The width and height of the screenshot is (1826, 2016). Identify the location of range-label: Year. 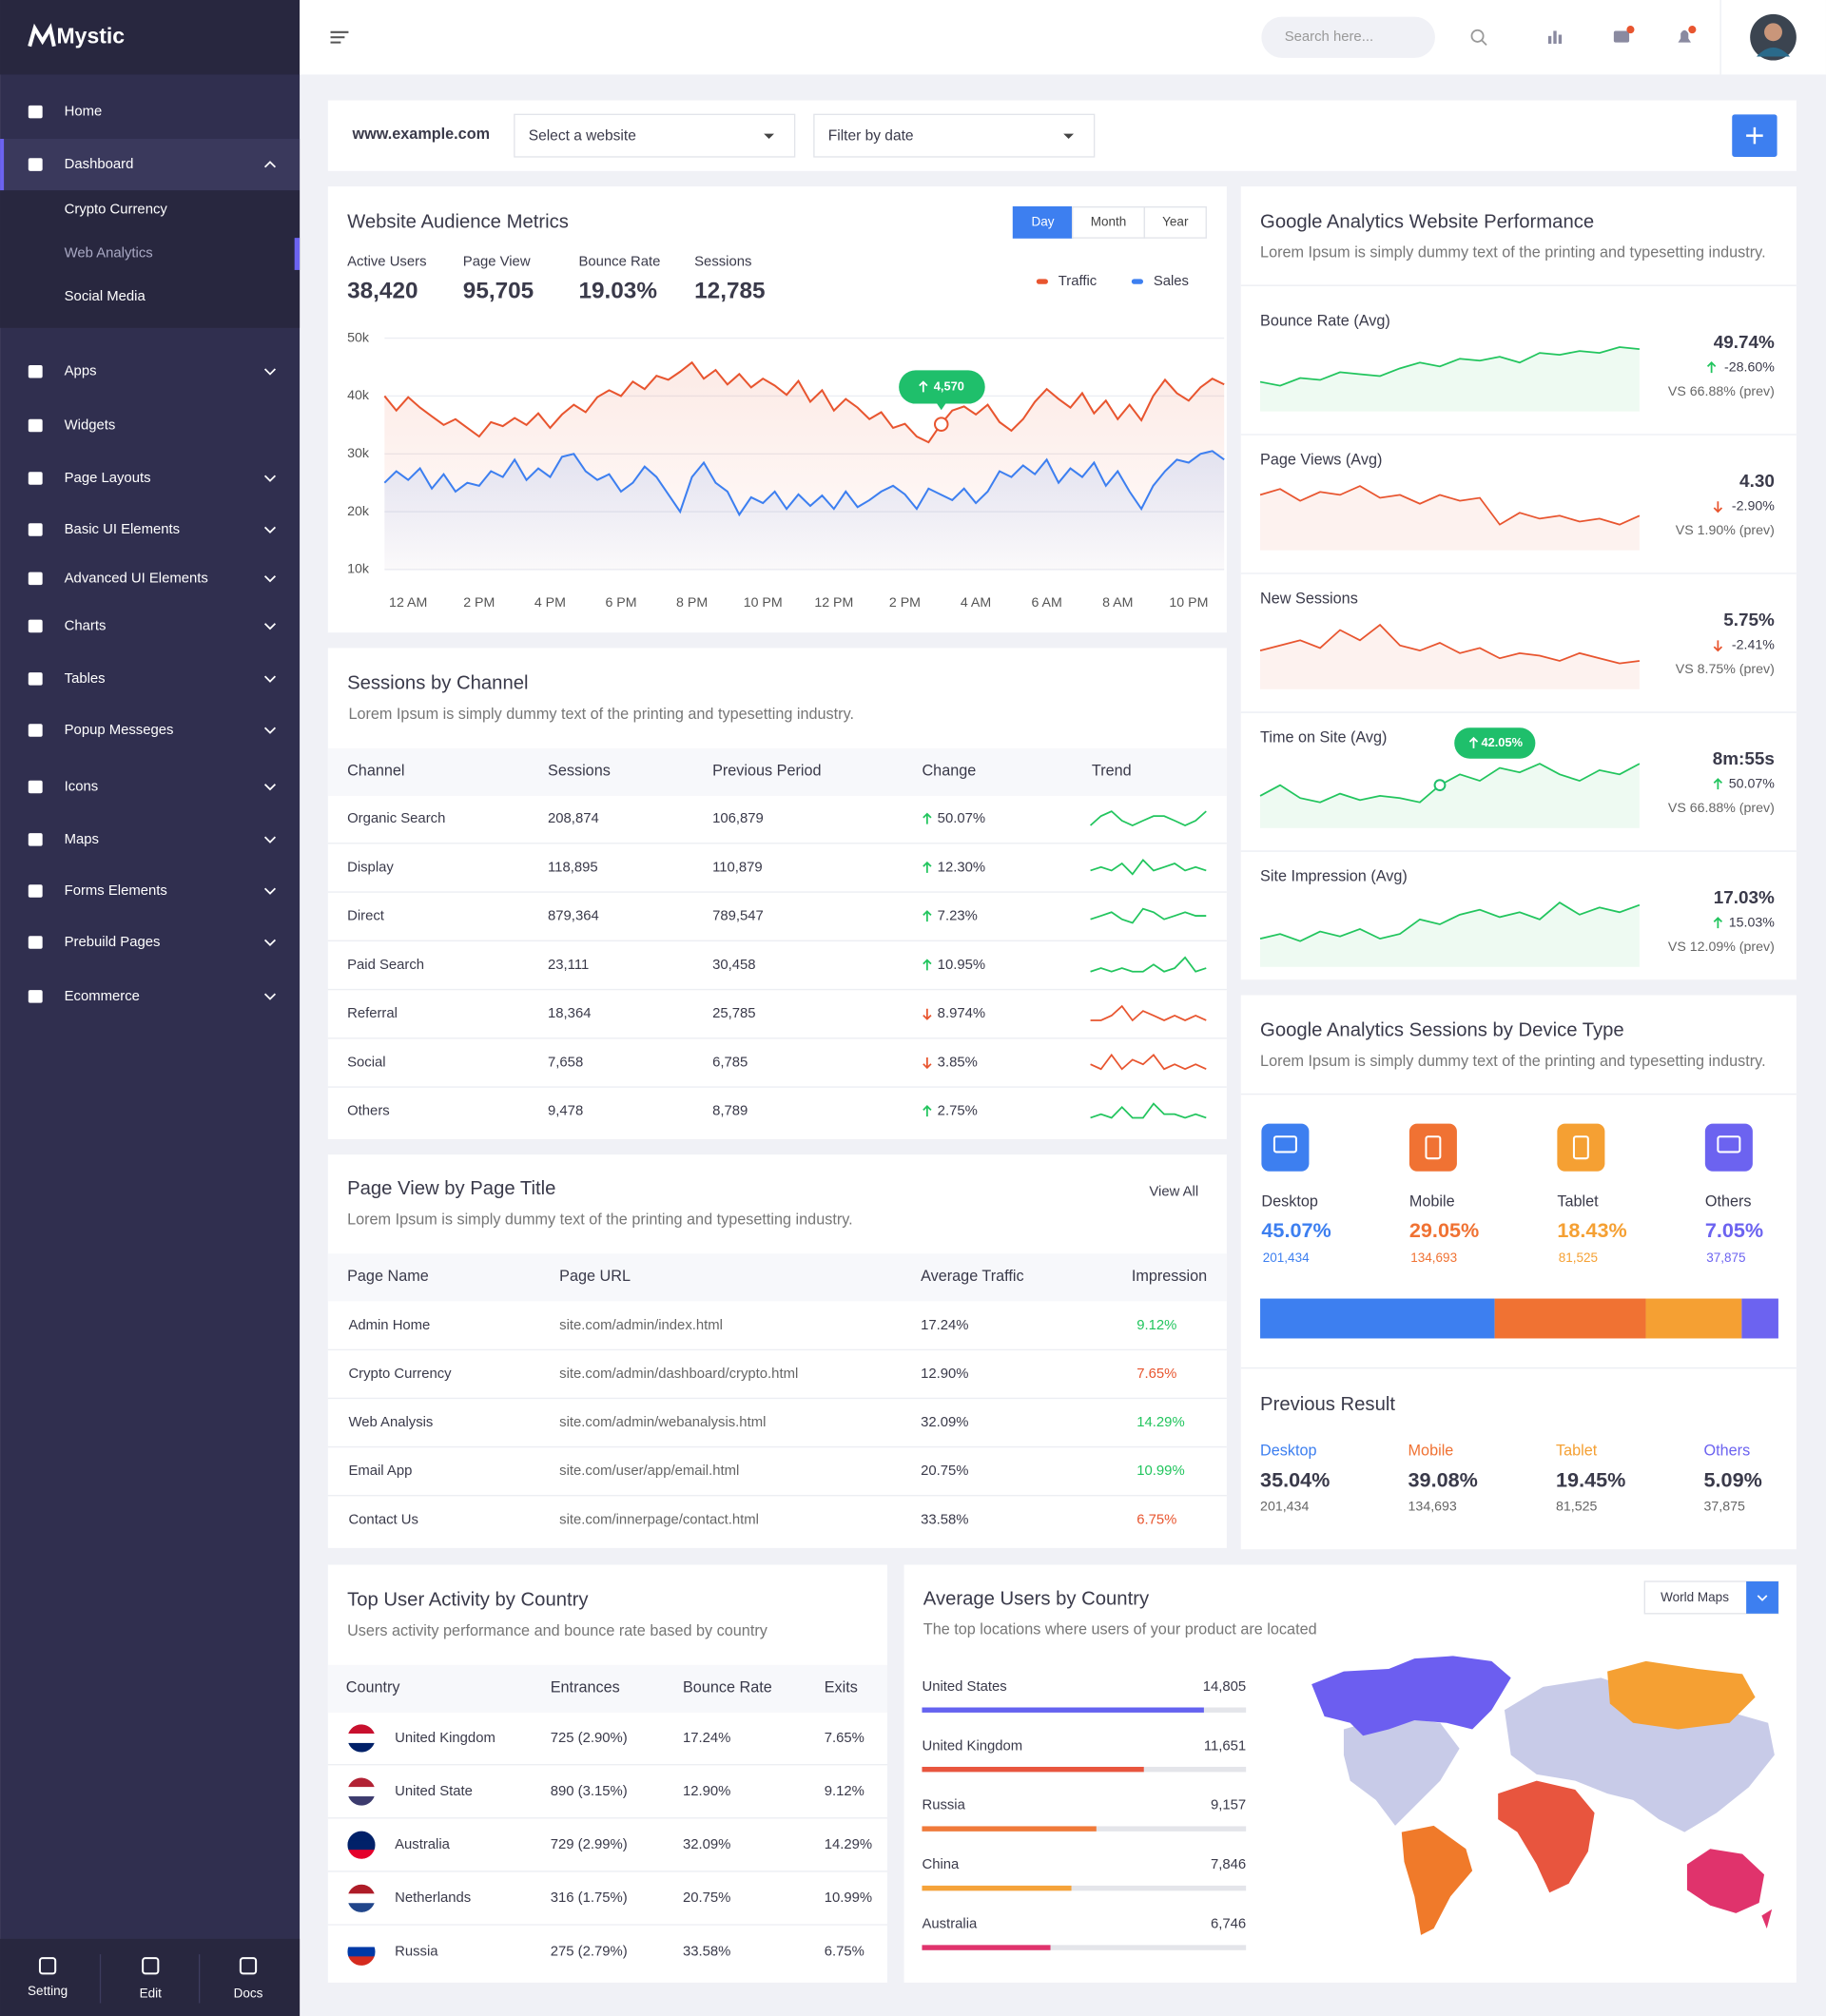
(1175, 221).